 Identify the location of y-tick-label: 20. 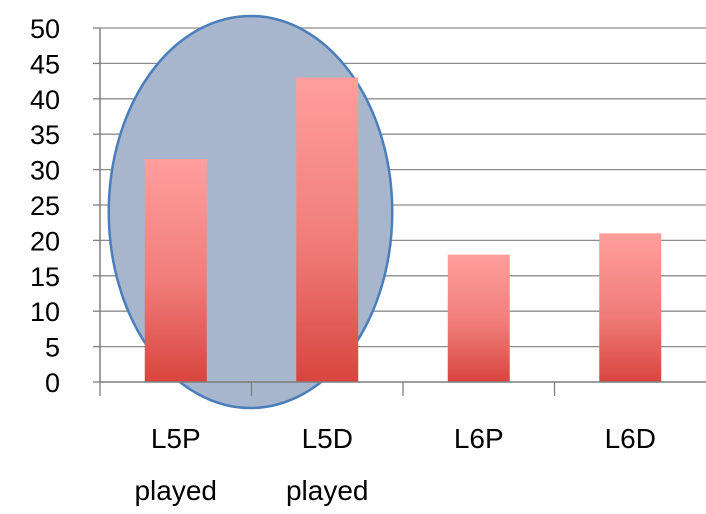
(45, 241).